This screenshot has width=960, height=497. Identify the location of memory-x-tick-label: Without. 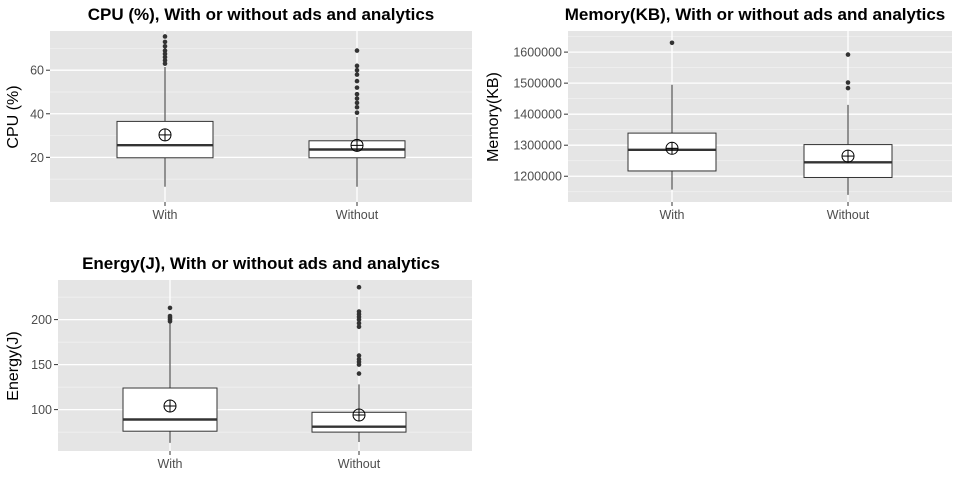
(848, 215).